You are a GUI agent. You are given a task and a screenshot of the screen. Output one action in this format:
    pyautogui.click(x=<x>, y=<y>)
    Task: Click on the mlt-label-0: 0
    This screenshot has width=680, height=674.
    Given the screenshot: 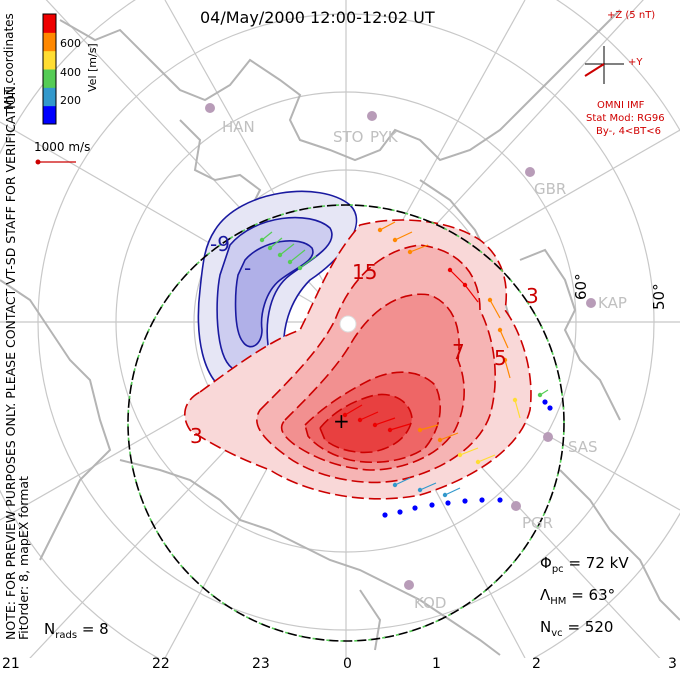 What is the action you would take?
    pyautogui.click(x=347, y=664)
    